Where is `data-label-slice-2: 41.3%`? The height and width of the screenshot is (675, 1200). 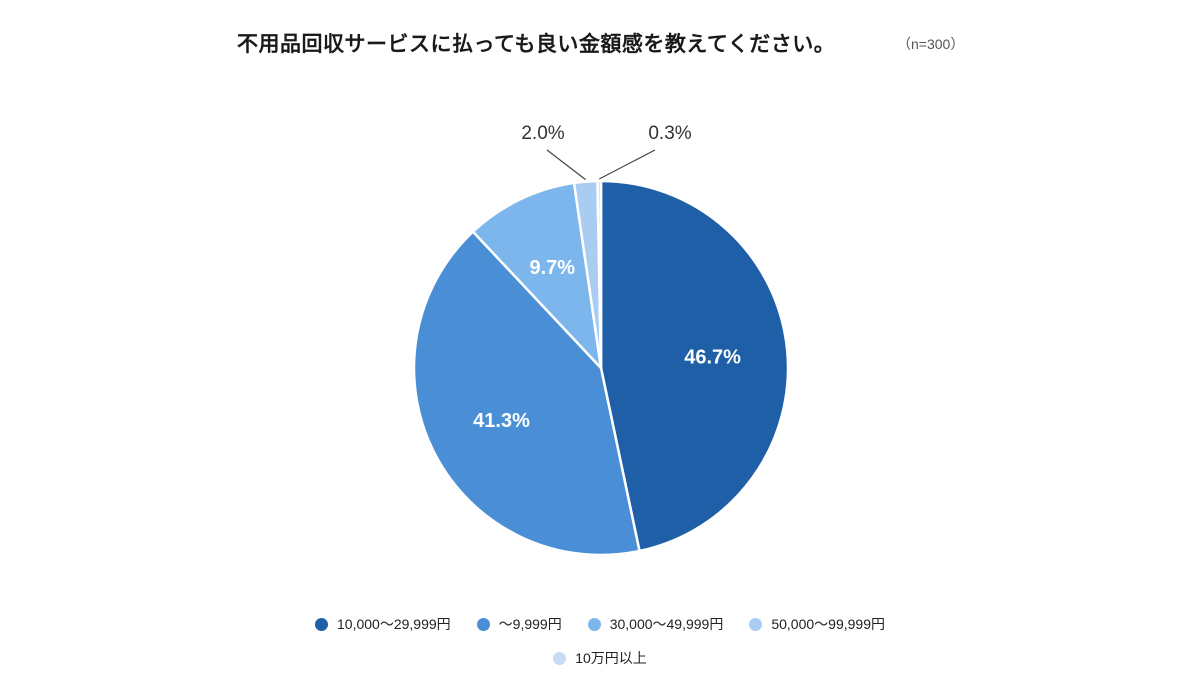
data-label-slice-2: 41.3% is located at coordinates (501, 421).